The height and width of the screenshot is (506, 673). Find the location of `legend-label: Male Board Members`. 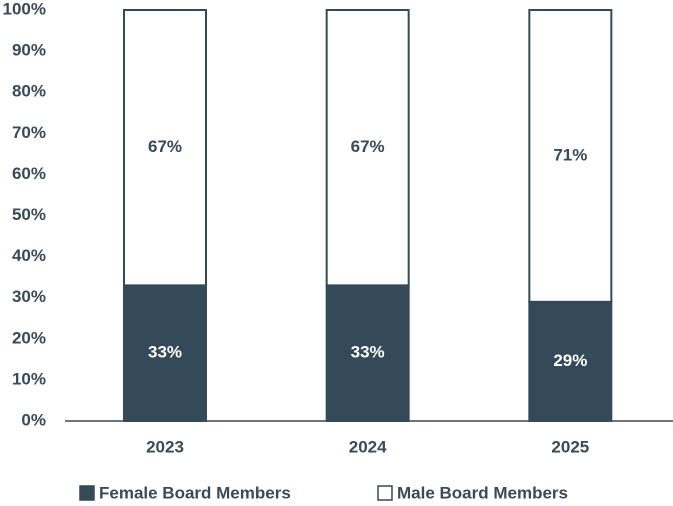

legend-label: Male Board Members is located at coordinates (482, 492).